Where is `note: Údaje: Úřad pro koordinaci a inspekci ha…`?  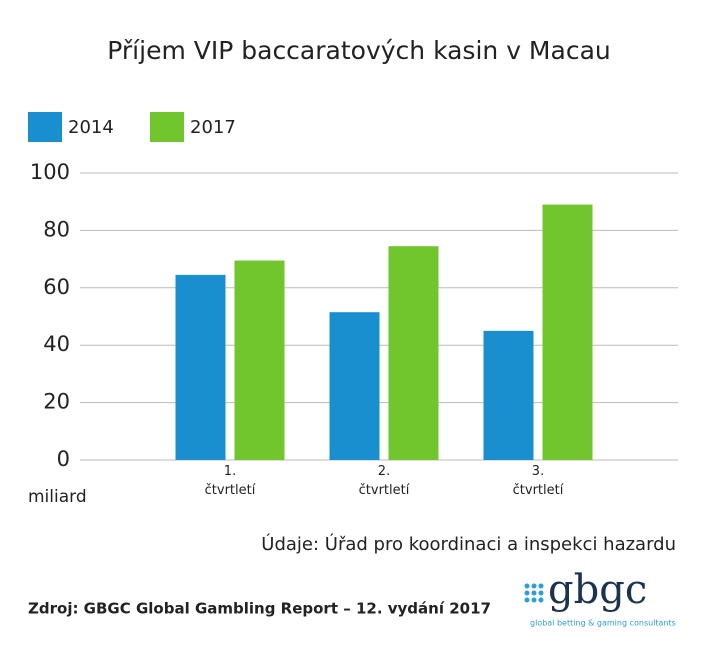 note: Údaje: Úřad pro koordinaci a inspekci ha… is located at coordinates (468, 544).